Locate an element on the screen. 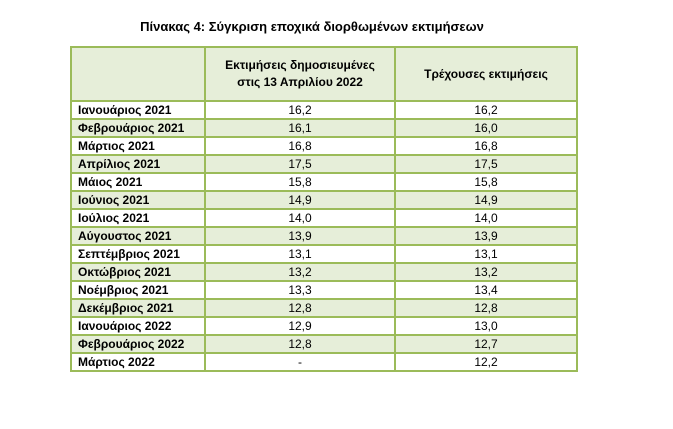 Image resolution: width=673 pixels, height=429 pixels. row-label: Αύγουστος 2021 is located at coordinates (138, 236).